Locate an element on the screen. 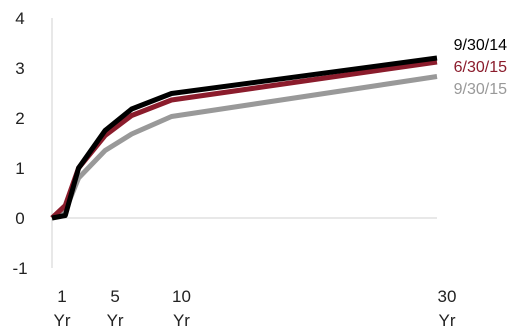  x-tick-label: 1 is located at coordinates (61, 296).